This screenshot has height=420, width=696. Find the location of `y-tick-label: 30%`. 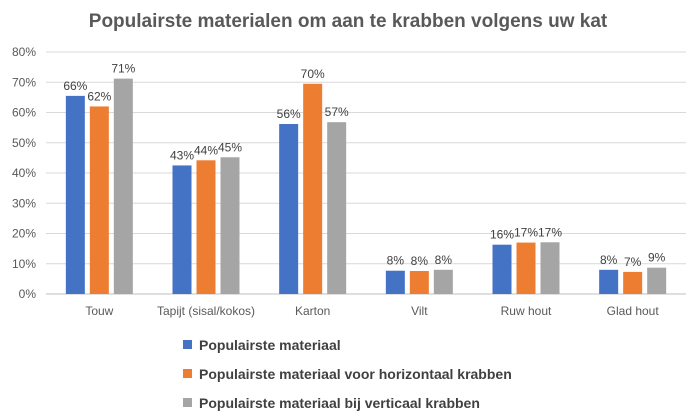

y-tick-label: 30% is located at coordinates (24, 203).